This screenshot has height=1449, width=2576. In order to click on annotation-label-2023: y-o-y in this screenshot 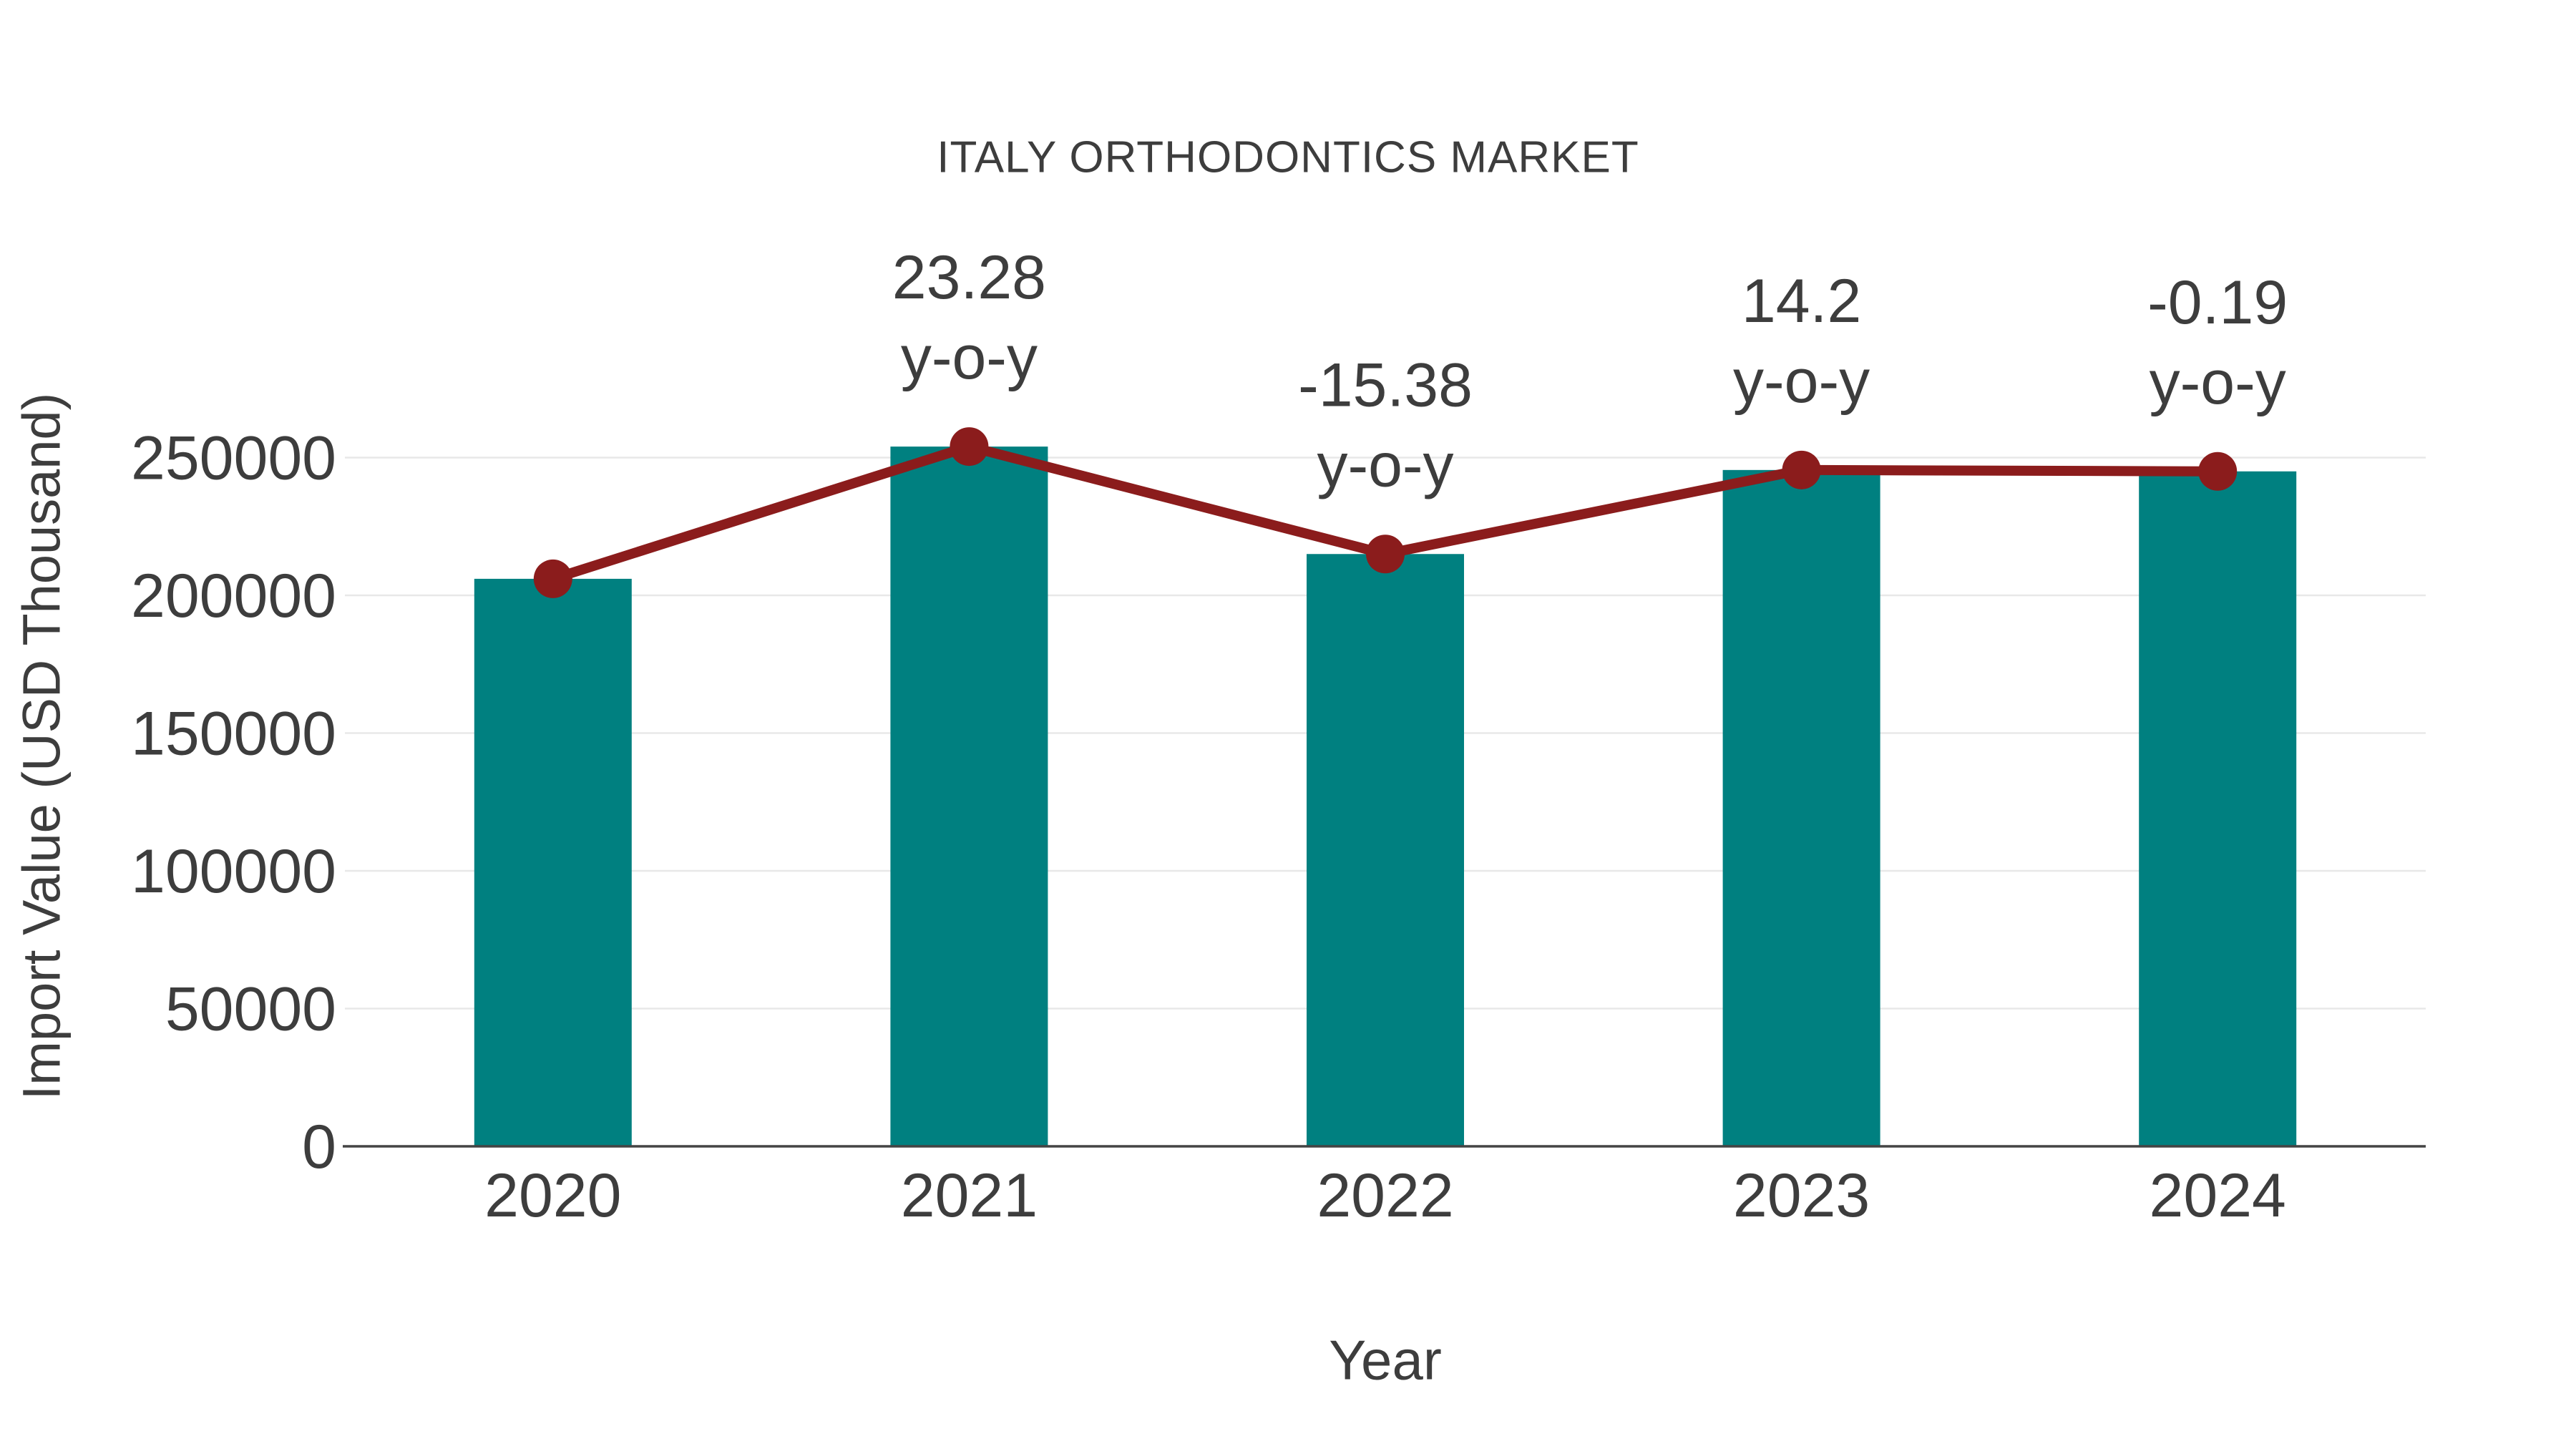, I will do `click(1801, 381)`.